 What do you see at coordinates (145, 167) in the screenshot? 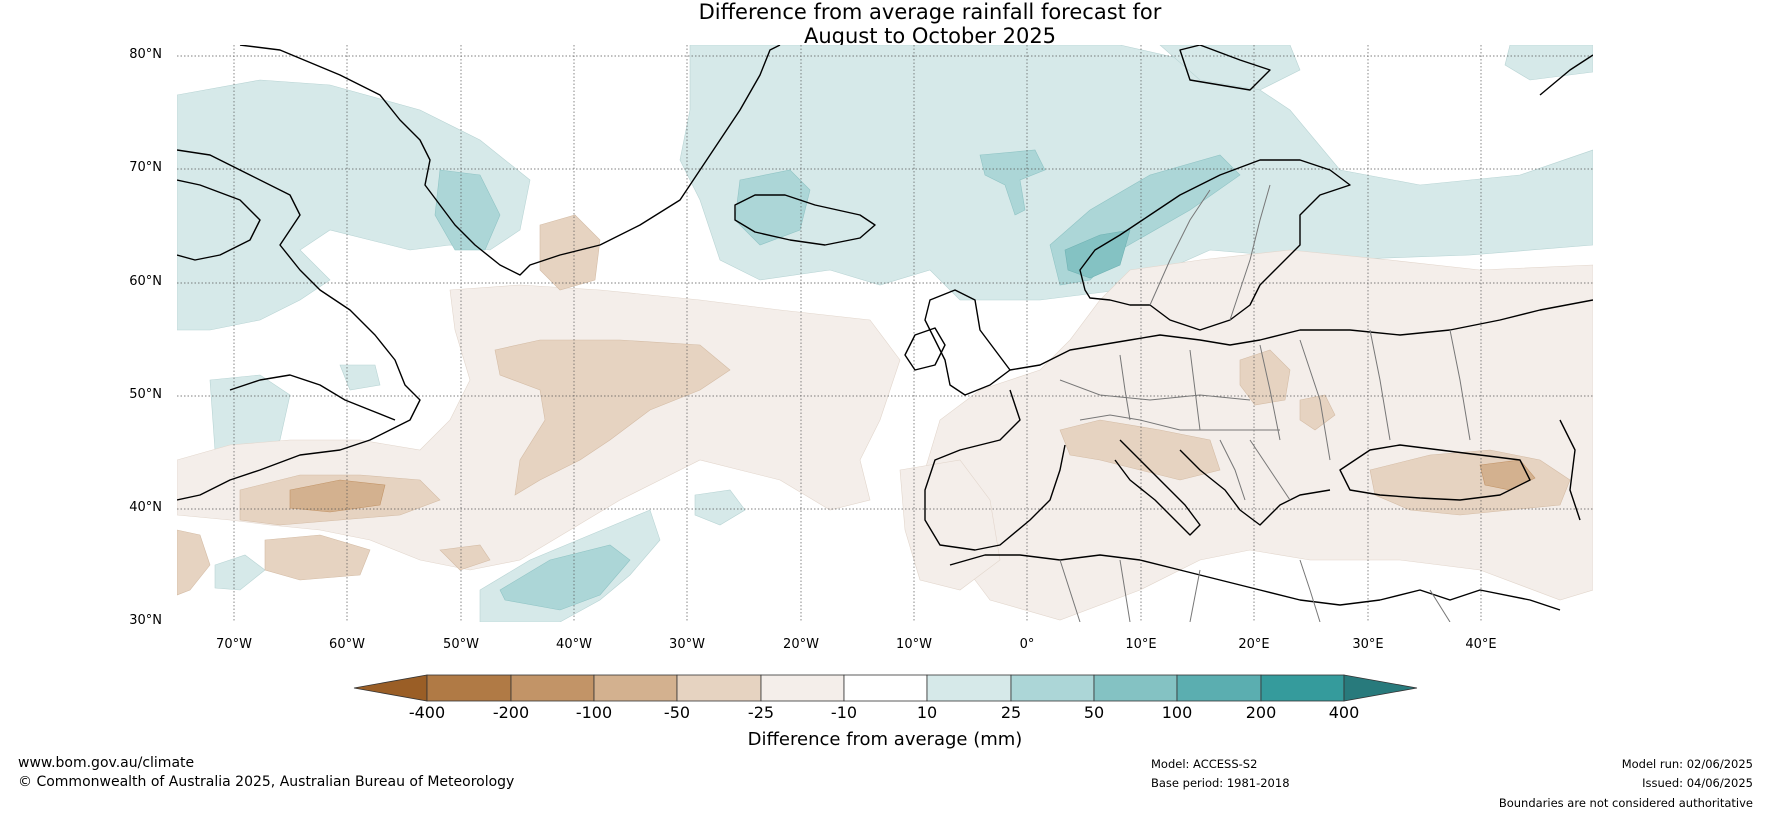
I see `lat-tick-70n: 70°N` at bounding box center [145, 167].